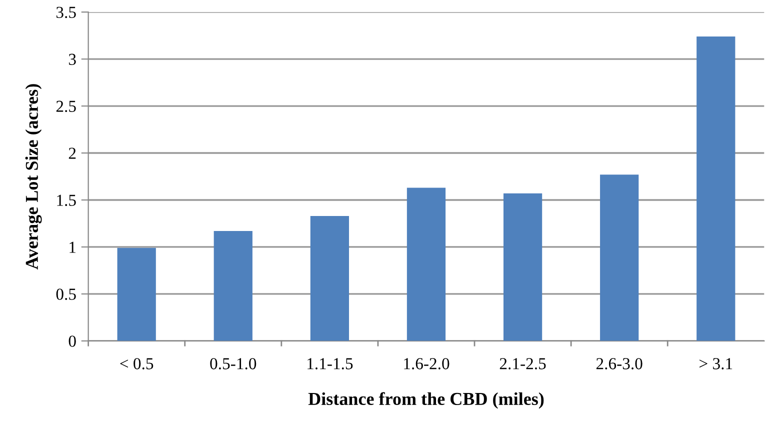  What do you see at coordinates (33, 177) in the screenshot?
I see `y-axis-title: Average Lot Size (acres)` at bounding box center [33, 177].